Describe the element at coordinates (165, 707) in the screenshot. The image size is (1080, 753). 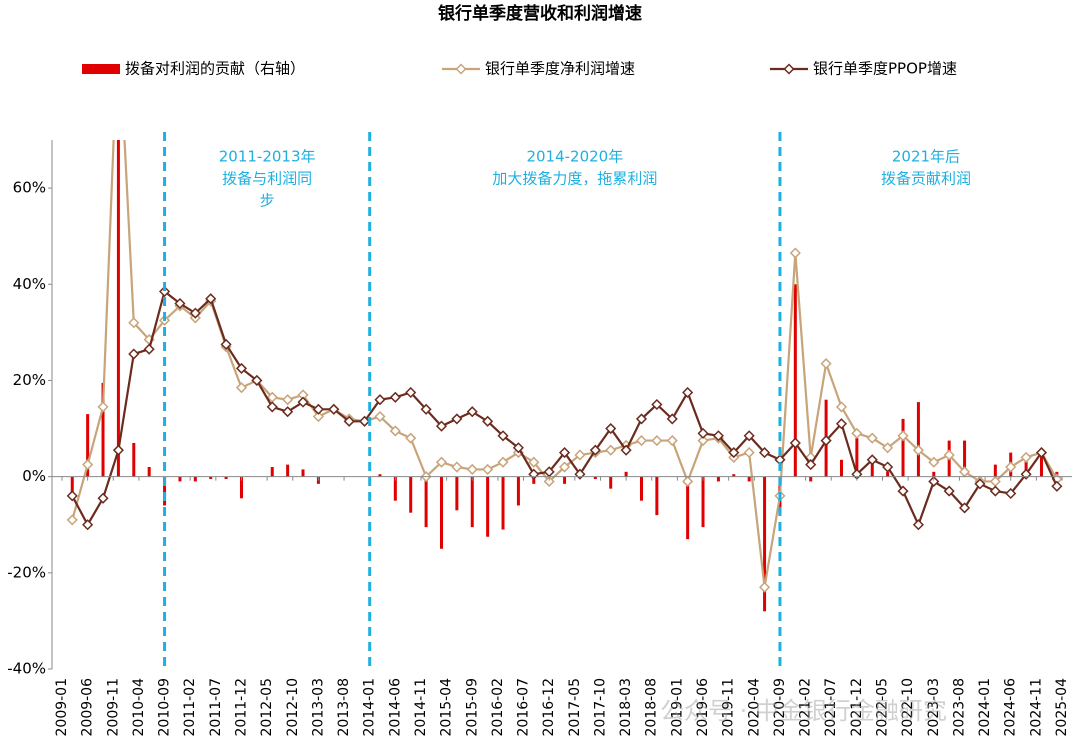
I see `x-tick-label: 2010-09` at that location.